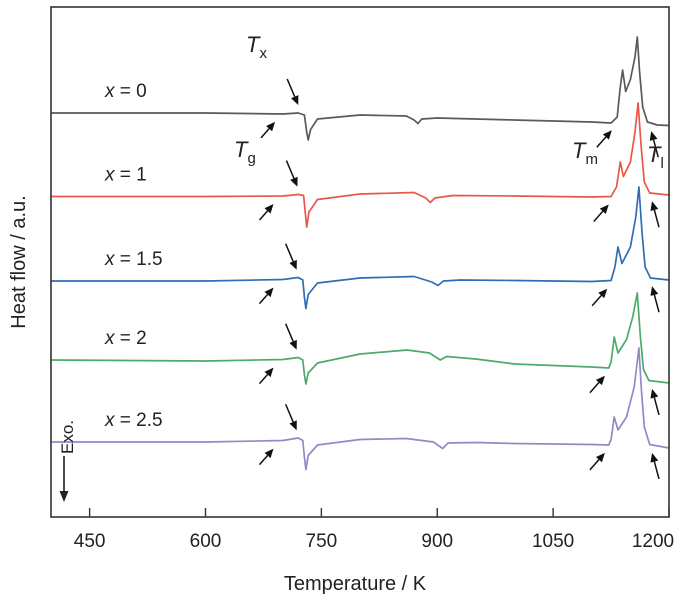  Describe the element at coordinates (139, 259) in the screenshot. I see `series-label-value: = 1.5` at that location.